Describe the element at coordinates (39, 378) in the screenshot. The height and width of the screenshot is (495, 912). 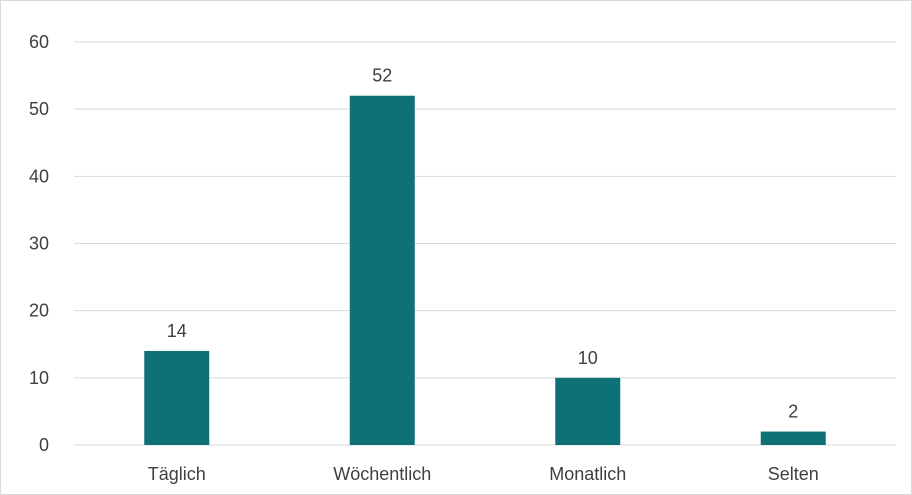
I see `y-tick-label: 10` at that location.